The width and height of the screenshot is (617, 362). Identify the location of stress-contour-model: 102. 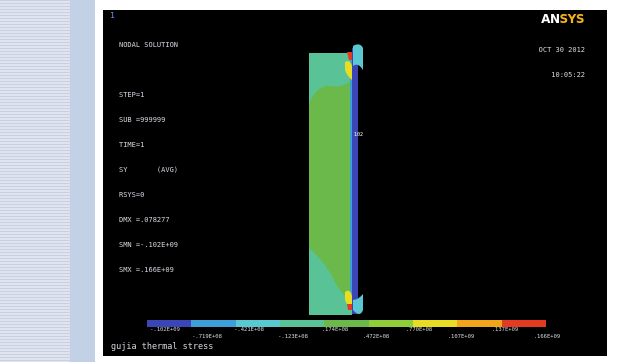
(336, 179).